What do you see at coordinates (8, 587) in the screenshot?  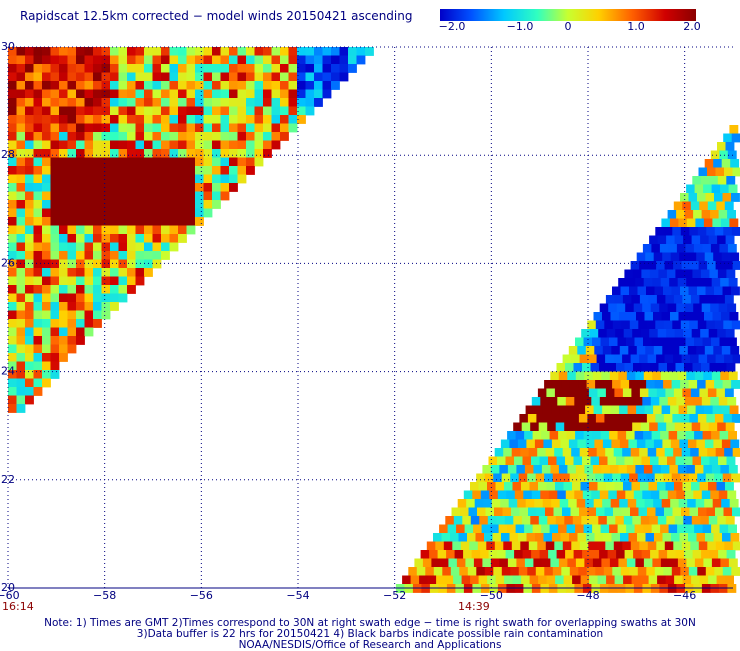 I see `y-tick-label: 20` at bounding box center [8, 587].